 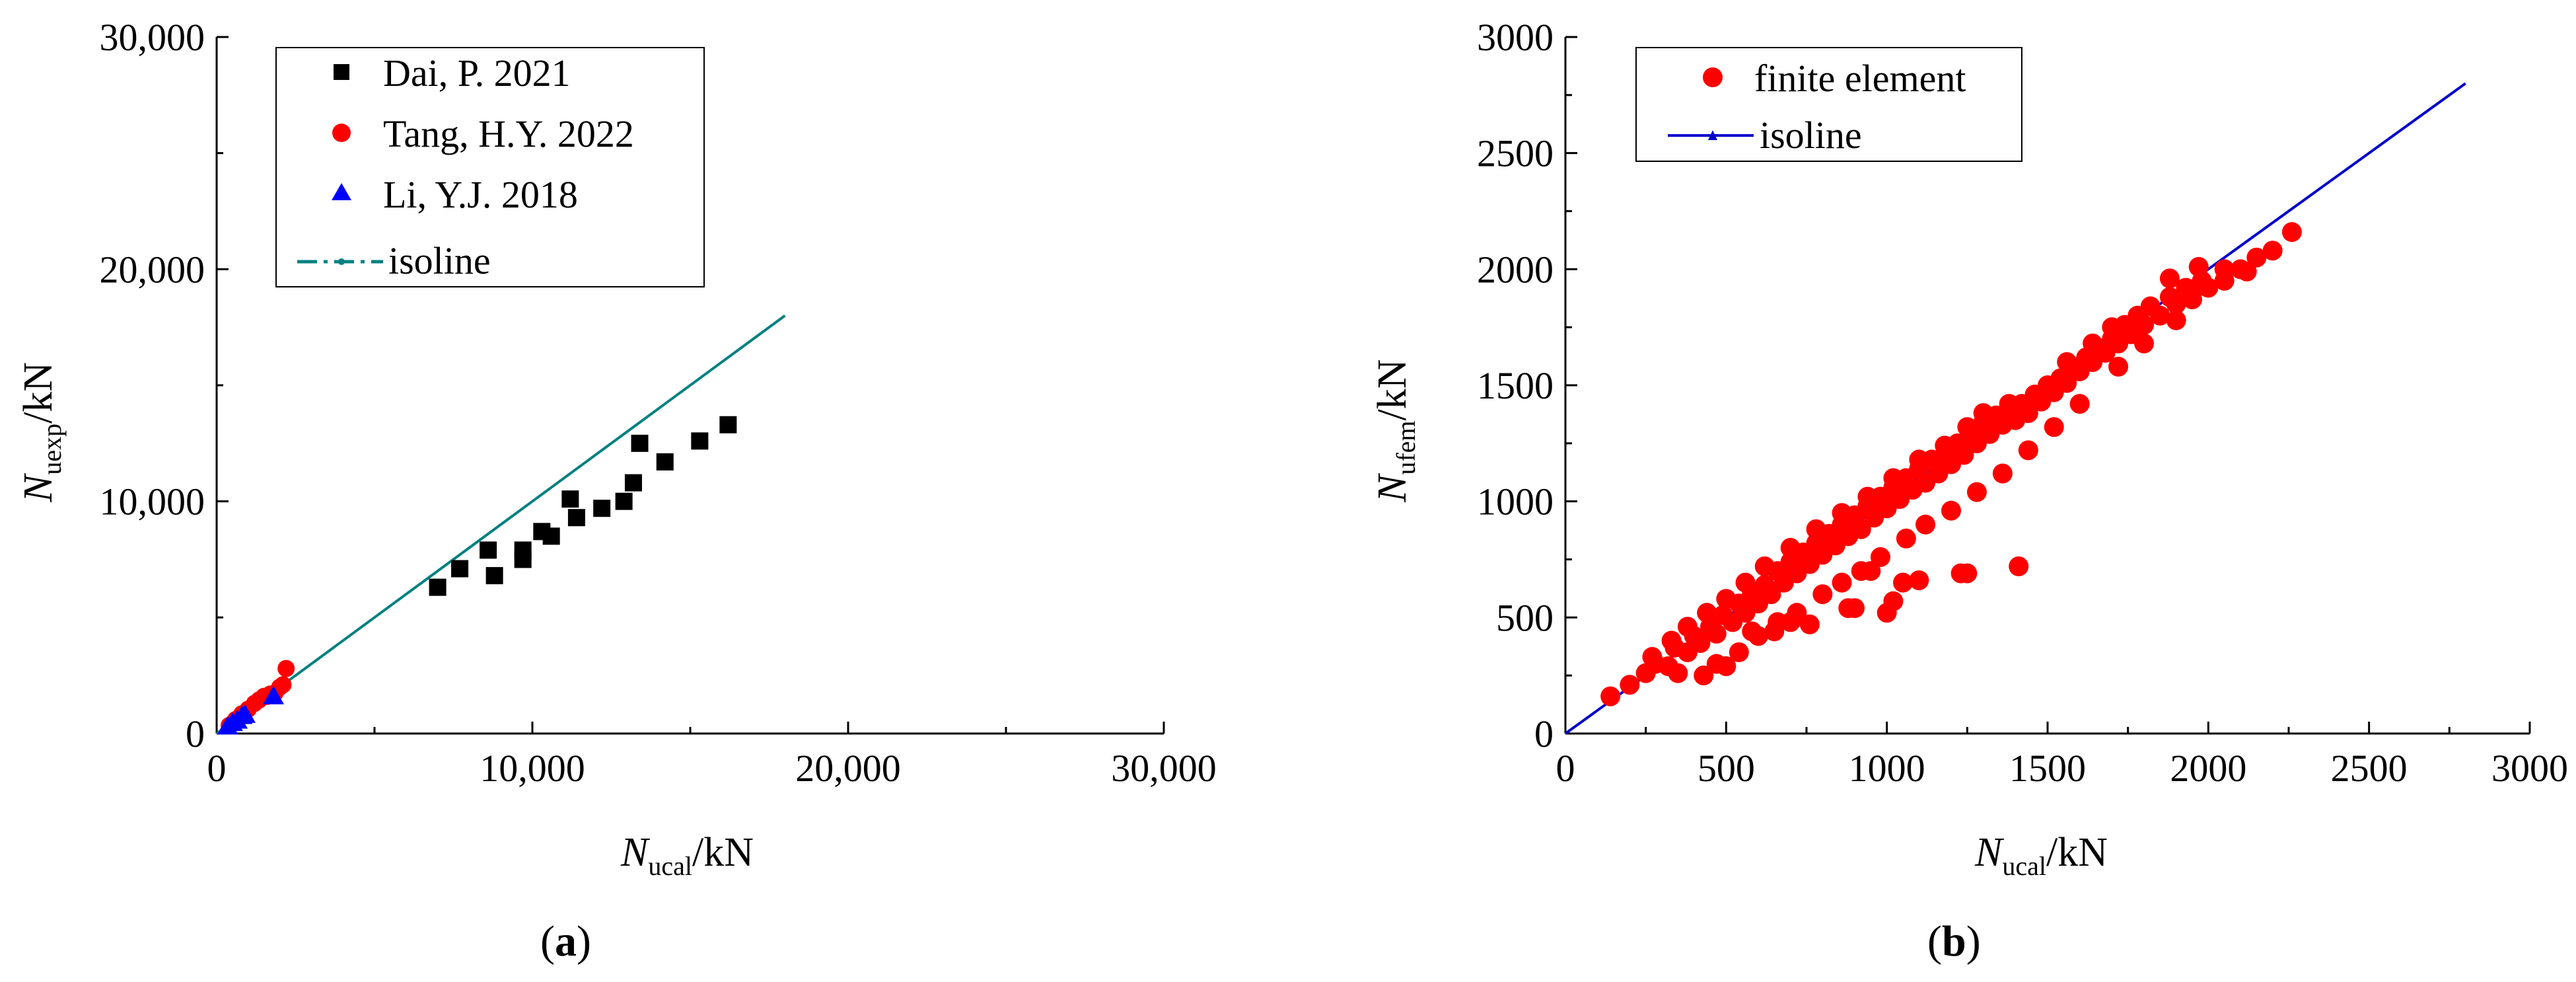 I want to click on legend-dai-marker, so click(x=341, y=72).